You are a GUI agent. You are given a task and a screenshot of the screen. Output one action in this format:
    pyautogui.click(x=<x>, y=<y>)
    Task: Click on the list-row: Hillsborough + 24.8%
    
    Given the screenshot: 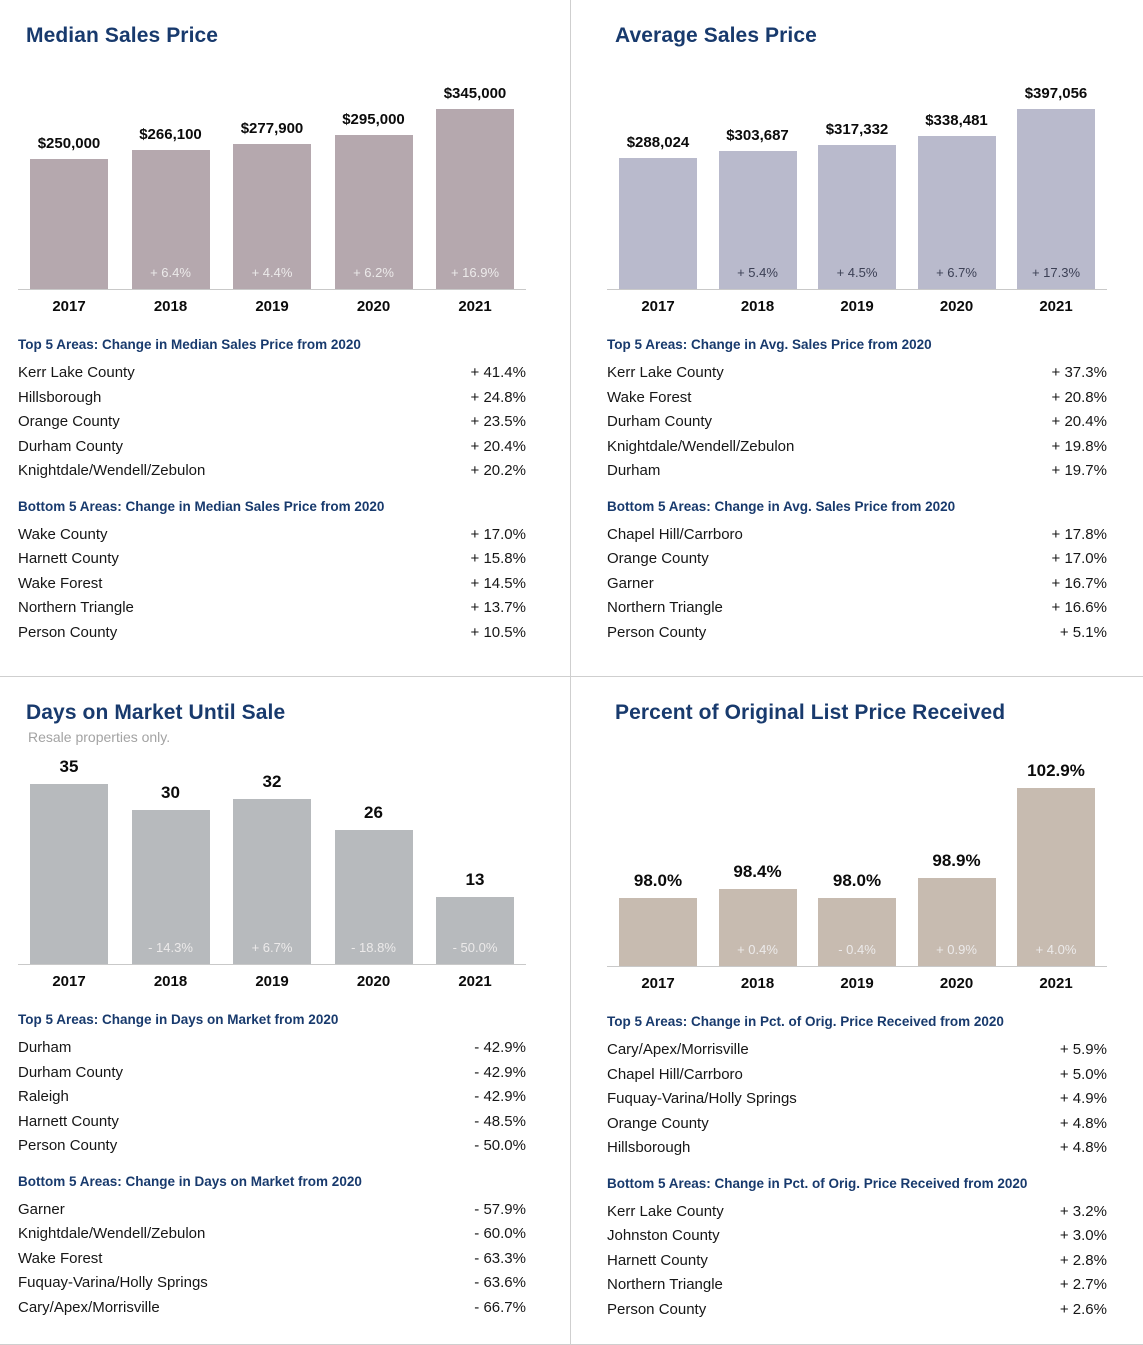 What is the action you would take?
    pyautogui.click(x=272, y=398)
    